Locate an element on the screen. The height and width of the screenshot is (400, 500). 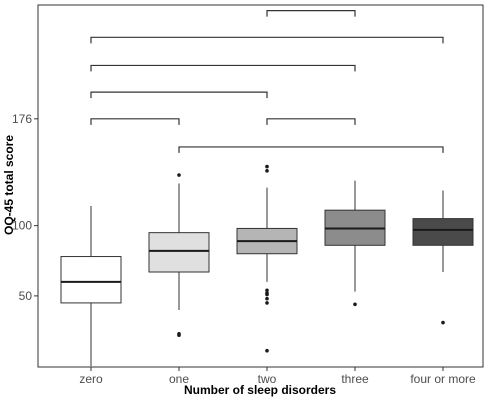
box-four-or-more is located at coordinates (443, 257).